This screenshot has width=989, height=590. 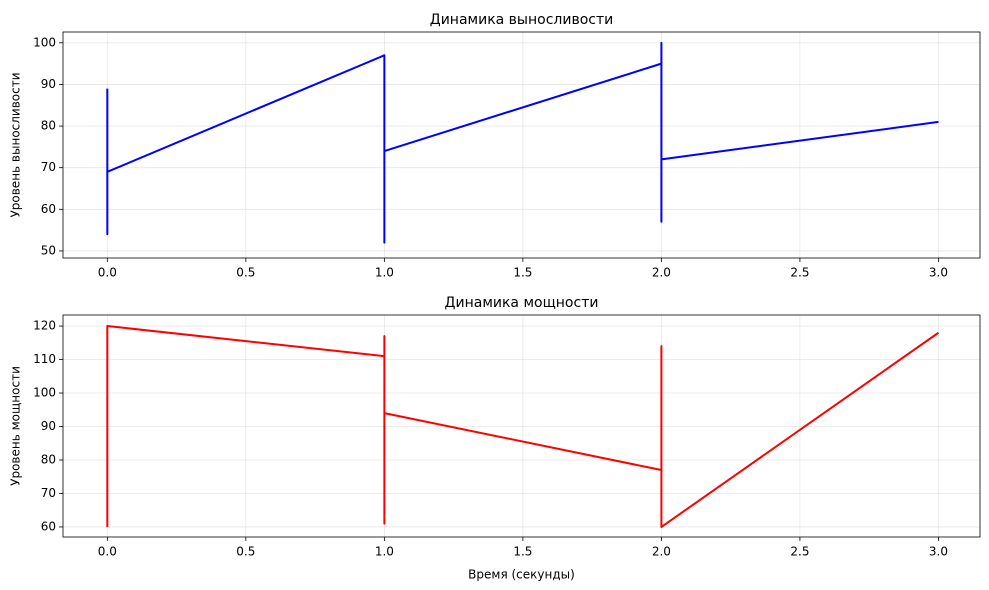 What do you see at coordinates (16, 144) in the screenshot?
I see `y-axis-label: Уровень выносливости` at bounding box center [16, 144].